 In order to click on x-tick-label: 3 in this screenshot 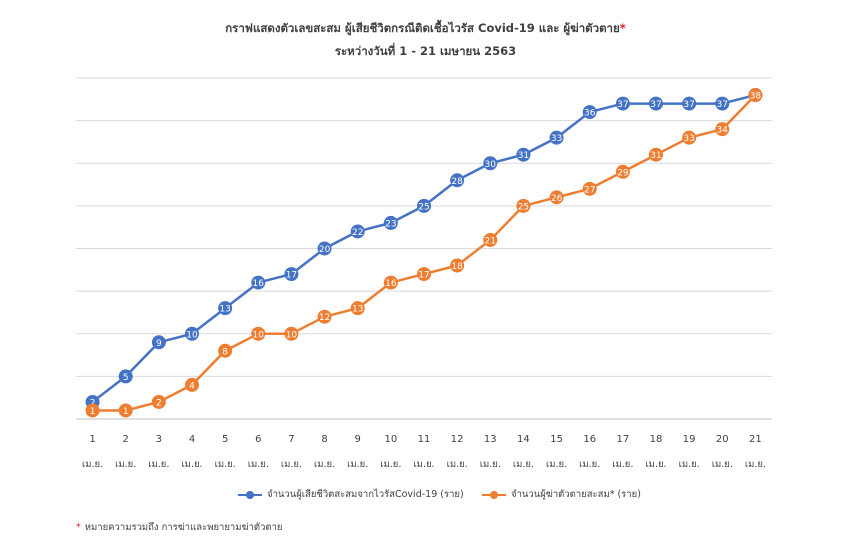, I will do `click(159, 439)`.